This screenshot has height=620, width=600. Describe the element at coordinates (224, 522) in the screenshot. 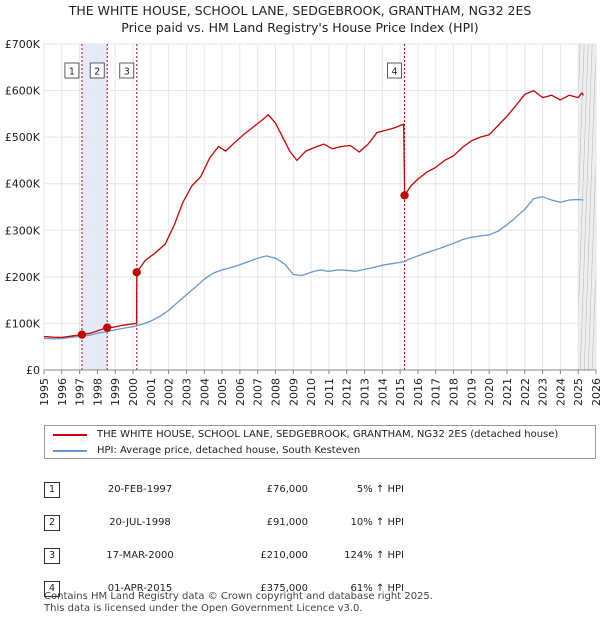

I see `table-row: 2 20-JUL-1998 £91,000 10% ↑ HPI` at that location.